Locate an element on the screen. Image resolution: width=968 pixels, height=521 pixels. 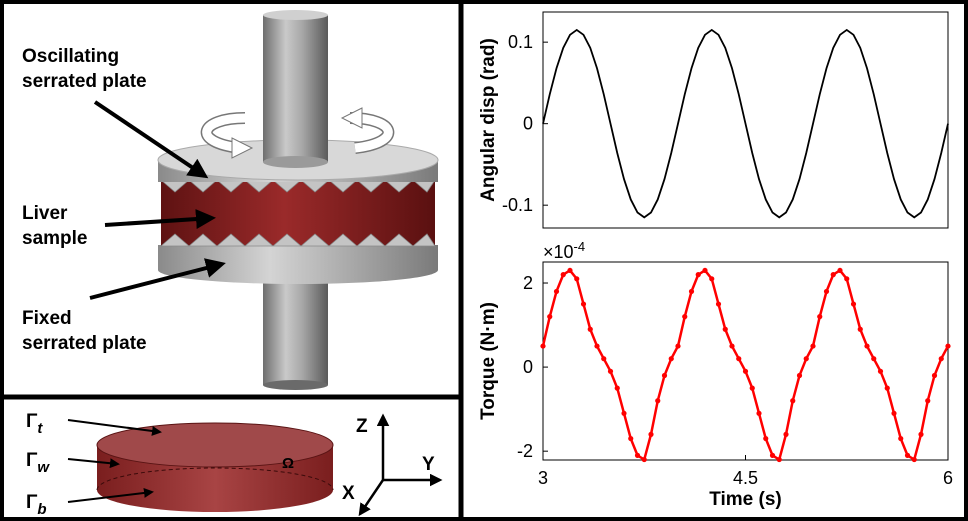
y-axis-label: Torque (N·m) is located at coordinates (488, 361).